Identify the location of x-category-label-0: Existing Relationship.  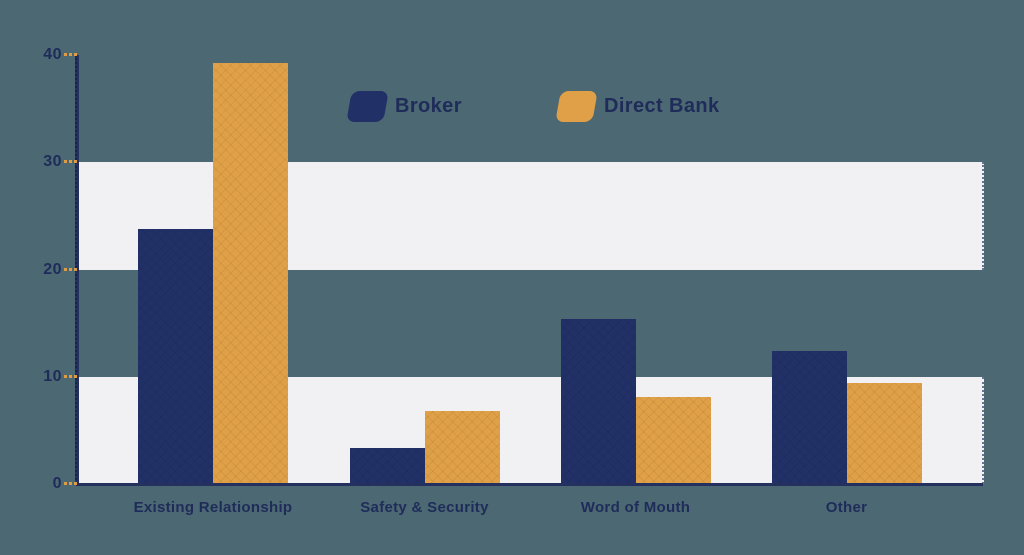
(213, 507).